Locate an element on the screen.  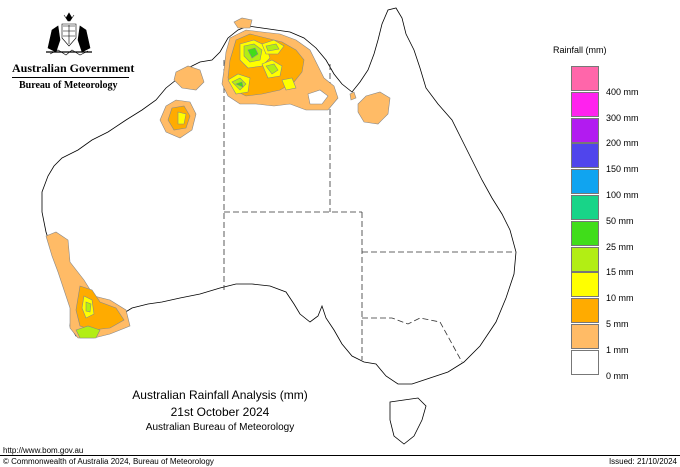
legend-label: 50 mm is located at coordinates (620, 220).